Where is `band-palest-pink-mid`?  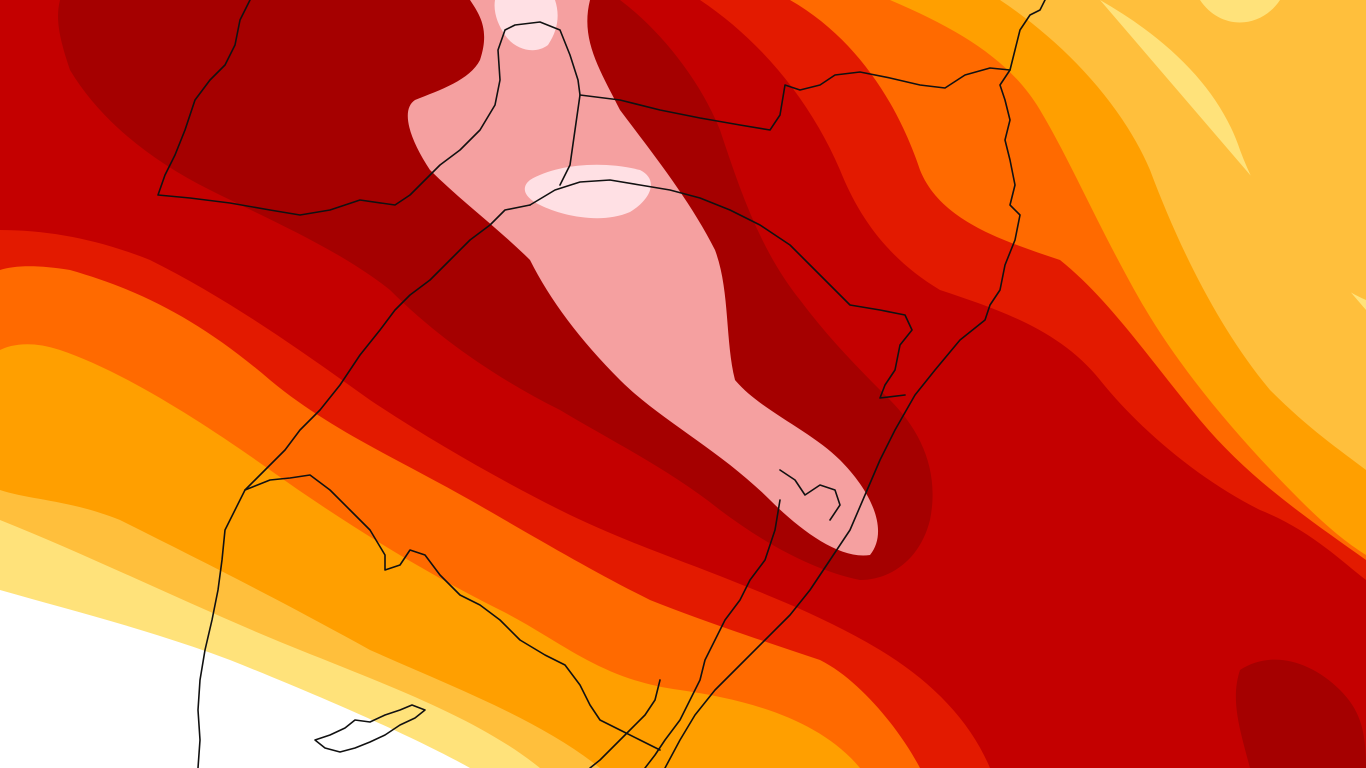
band-palest-pink-mid is located at coordinates (587, 191).